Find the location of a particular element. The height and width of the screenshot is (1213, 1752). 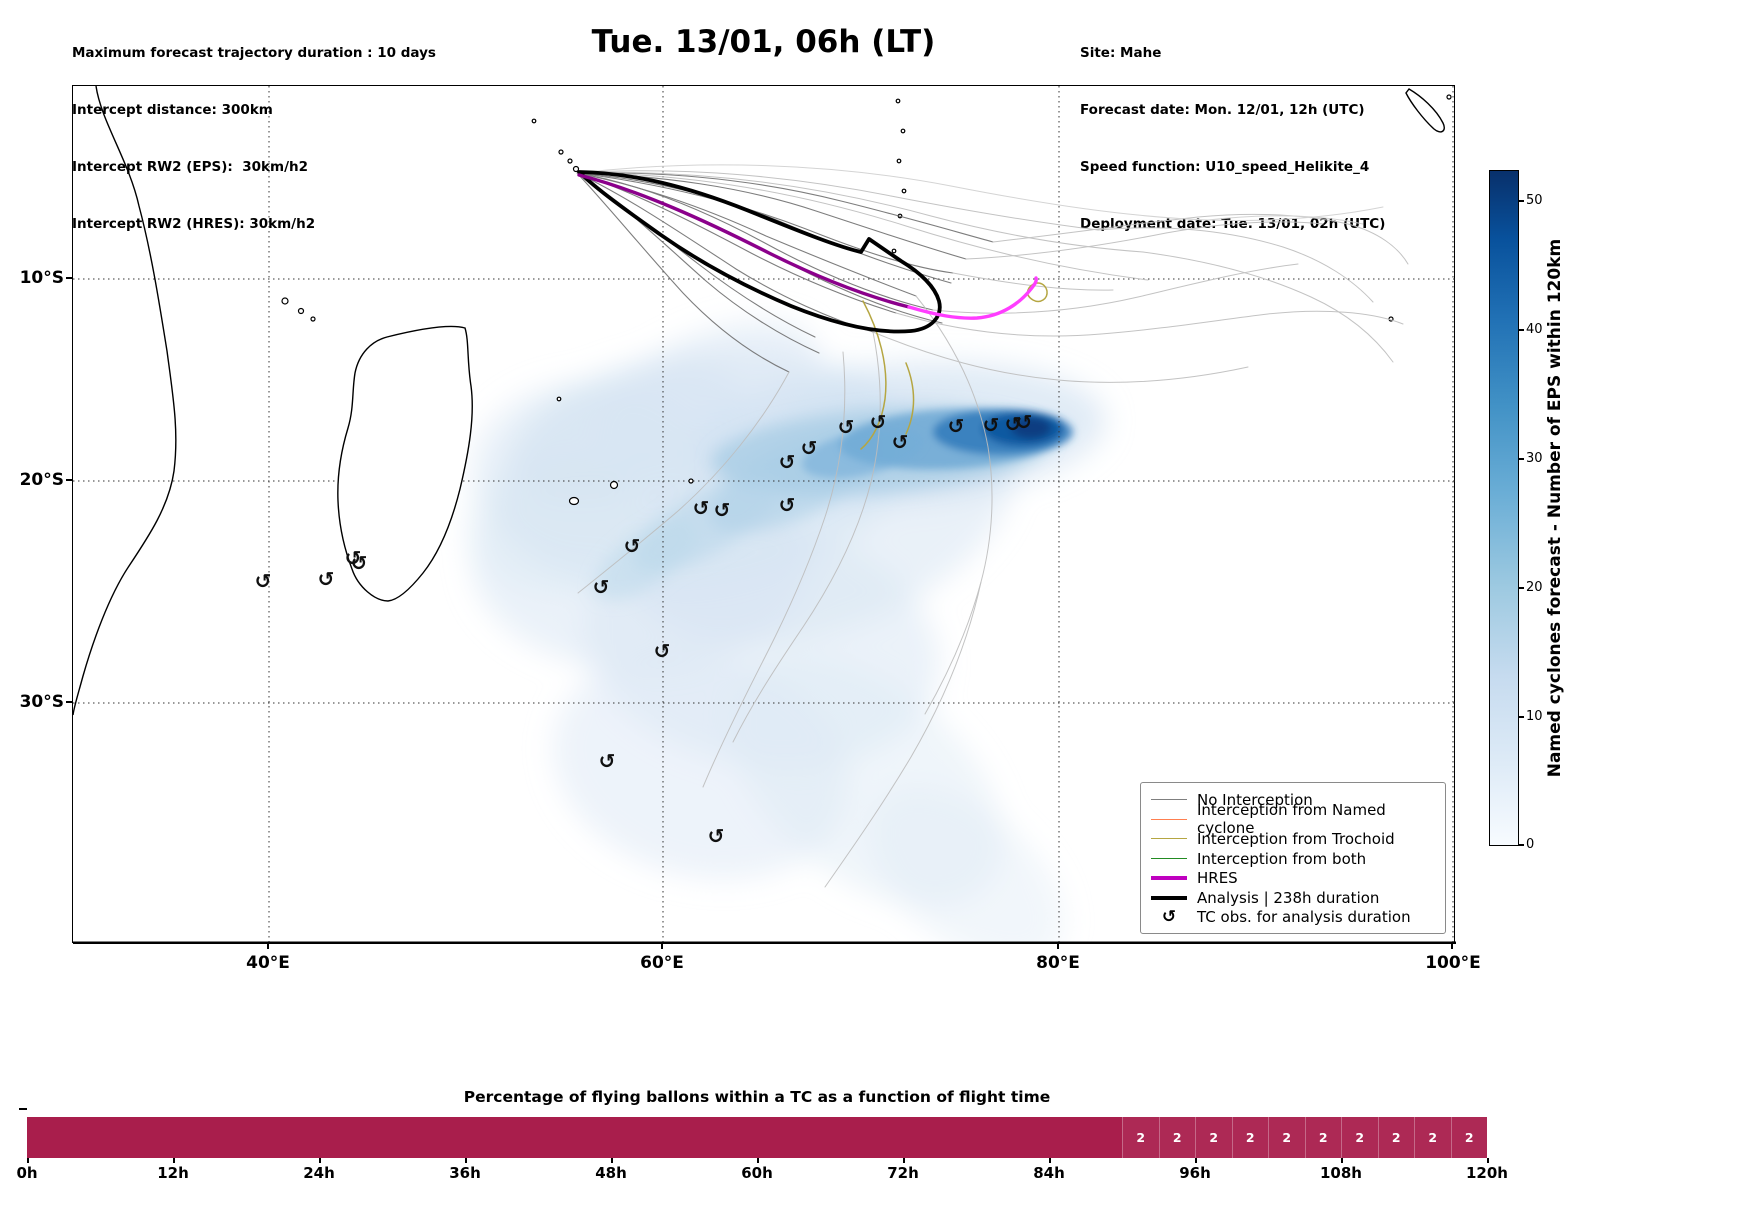

legend-item-trochoid: Interception from Trochoid is located at coordinates (1293, 839).